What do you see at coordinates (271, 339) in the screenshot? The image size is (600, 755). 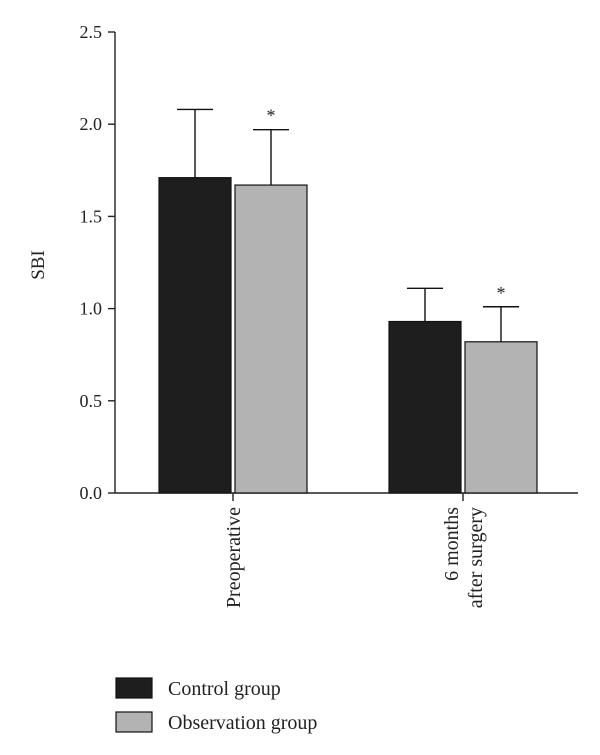 I see `bar-observation-preoperative` at bounding box center [271, 339].